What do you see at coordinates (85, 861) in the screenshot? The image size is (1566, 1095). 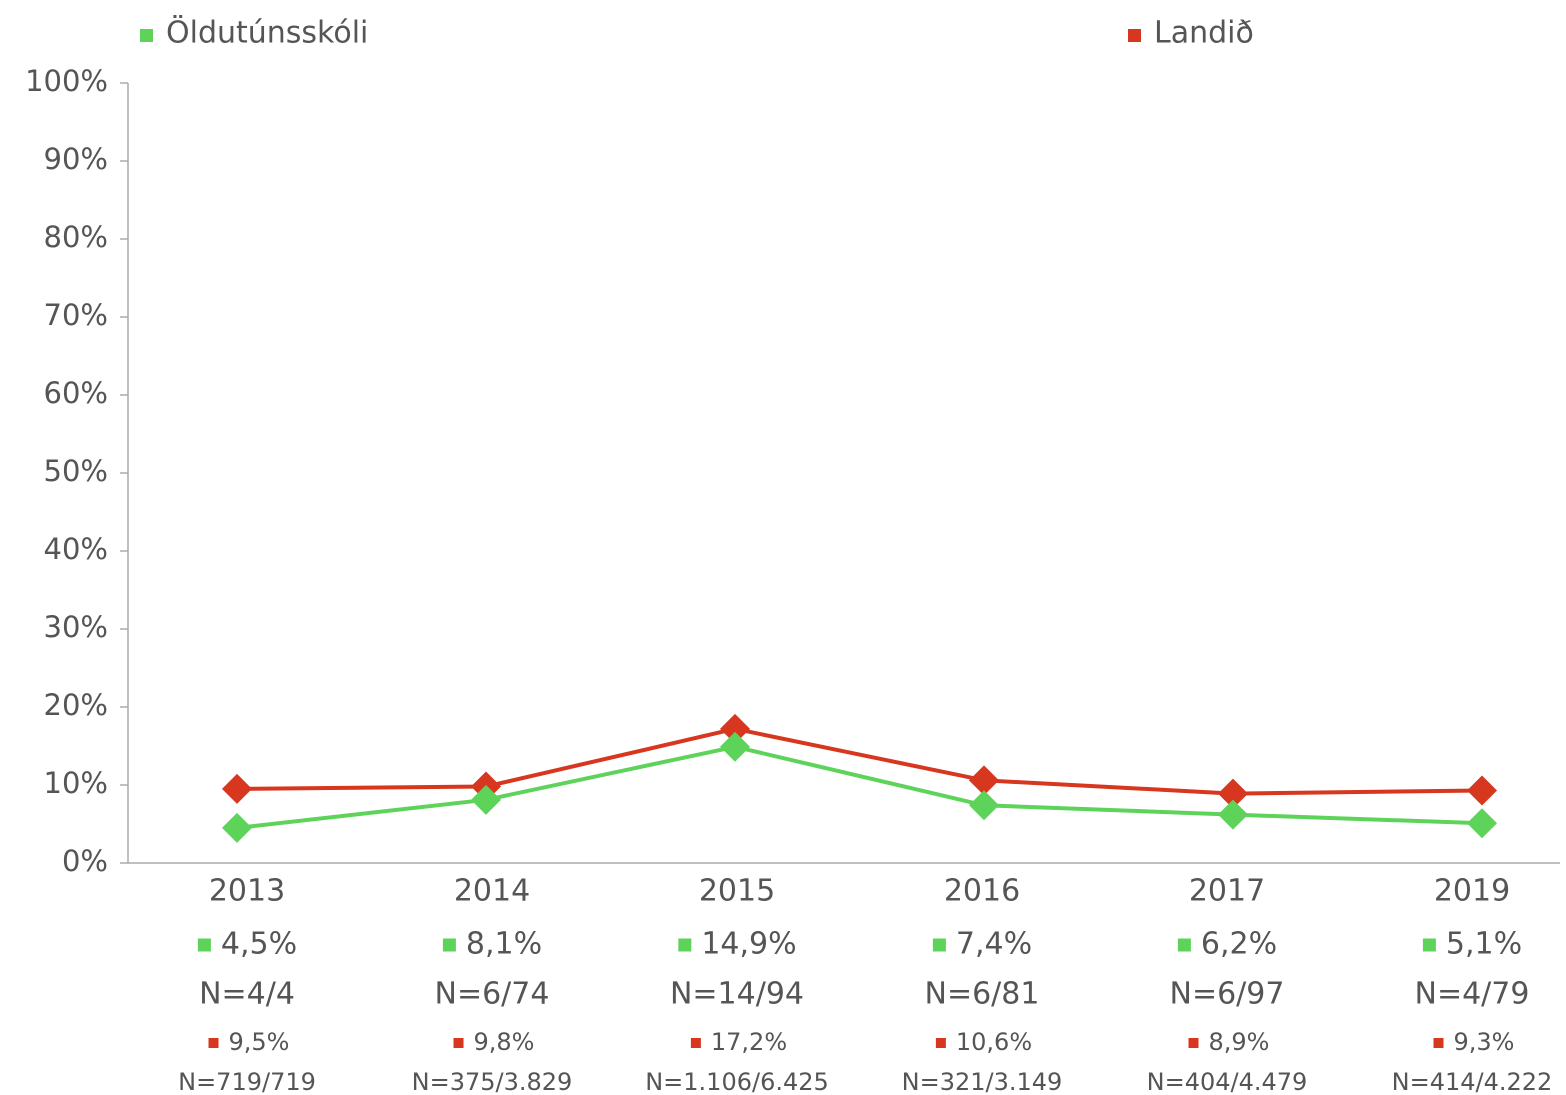 I see `y-tick-label: 0%` at bounding box center [85, 861].